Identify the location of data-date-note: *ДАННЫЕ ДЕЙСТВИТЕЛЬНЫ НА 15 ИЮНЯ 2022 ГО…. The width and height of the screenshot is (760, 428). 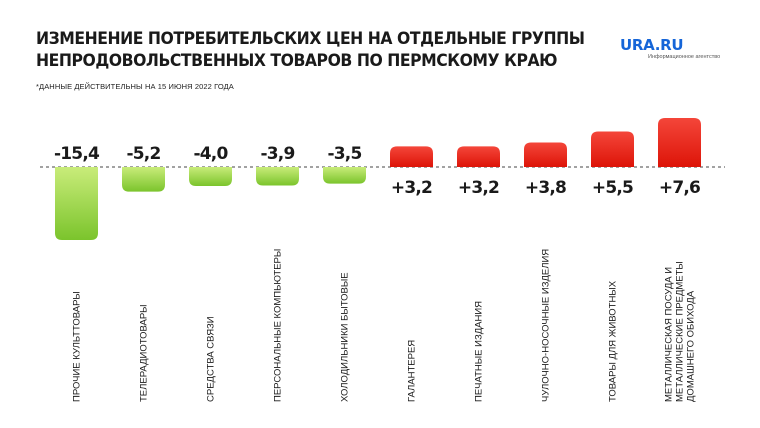
(135, 86).